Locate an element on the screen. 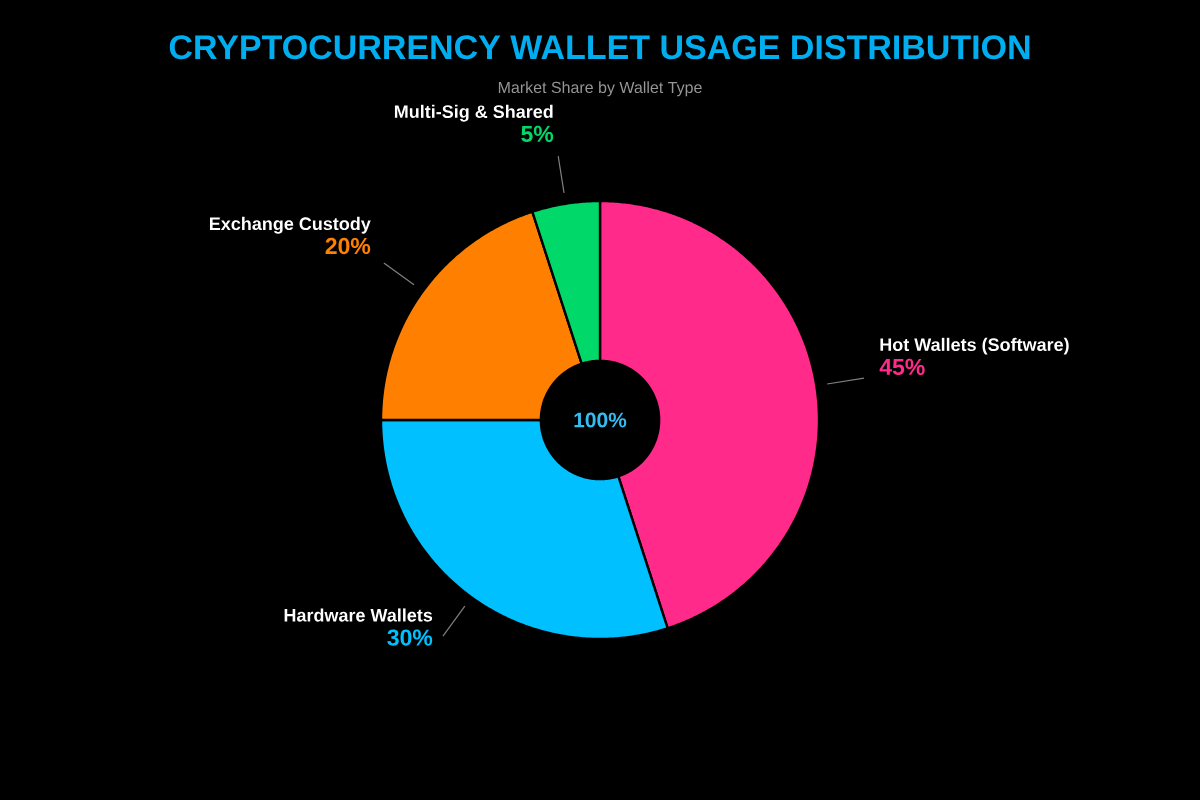 This screenshot has height=800, width=1200. data-label: 20% is located at coordinates (348, 246).